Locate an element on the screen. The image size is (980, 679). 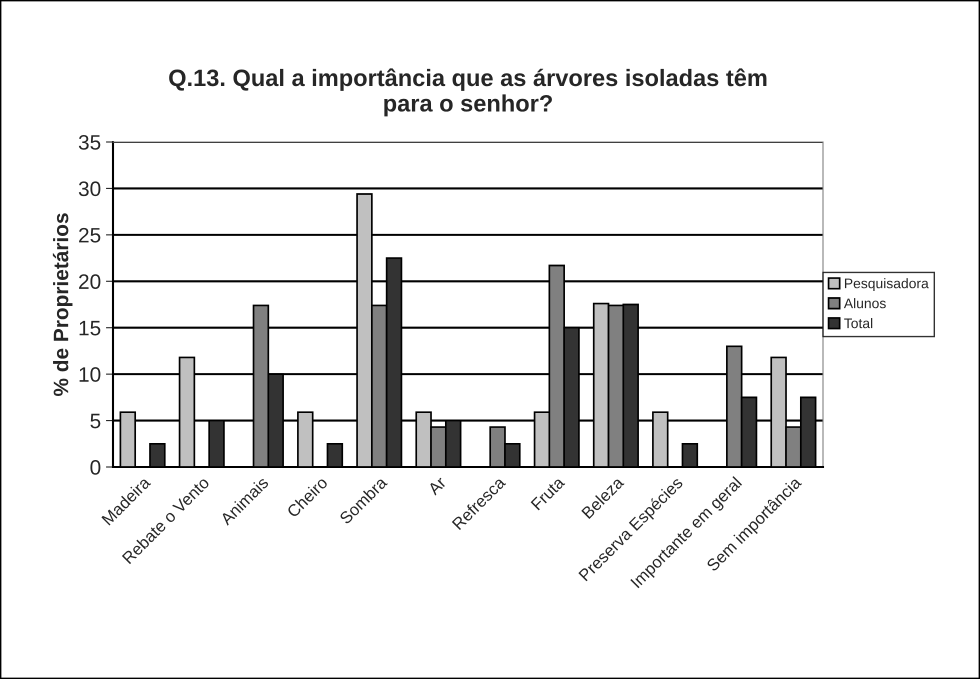
y-tick-label: 0 is located at coordinates (95, 467).